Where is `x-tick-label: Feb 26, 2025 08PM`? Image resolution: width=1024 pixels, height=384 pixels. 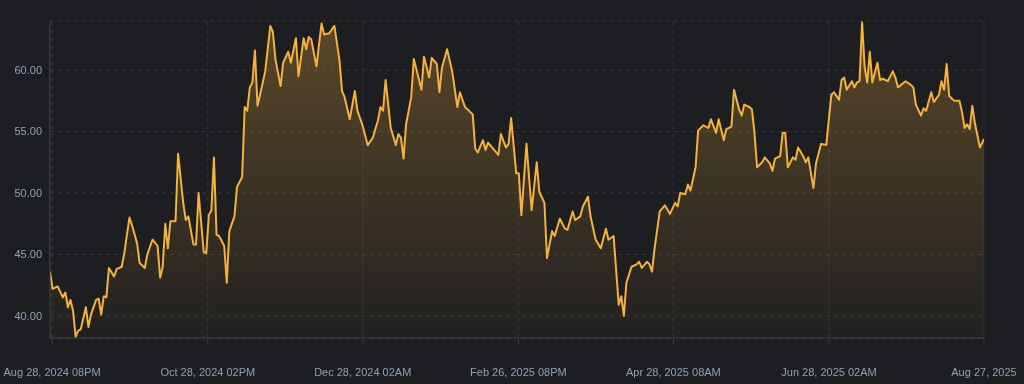 x-tick-label: Feb 26, 2025 08PM is located at coordinates (518, 371).